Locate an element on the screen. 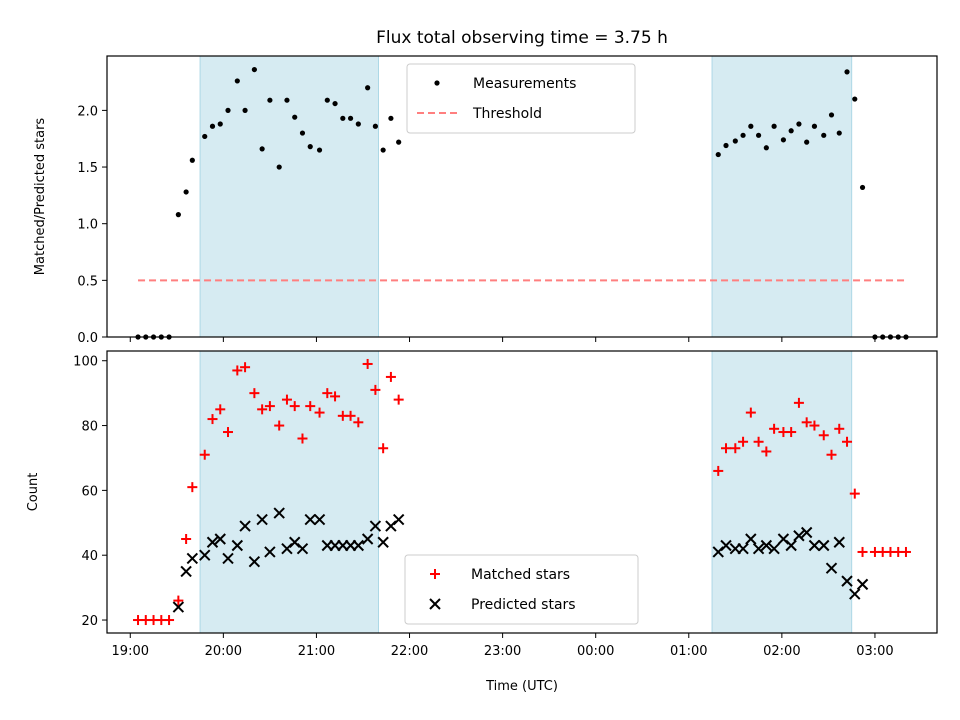  top-y-tick-label-3: 1.5 is located at coordinates (87, 168).